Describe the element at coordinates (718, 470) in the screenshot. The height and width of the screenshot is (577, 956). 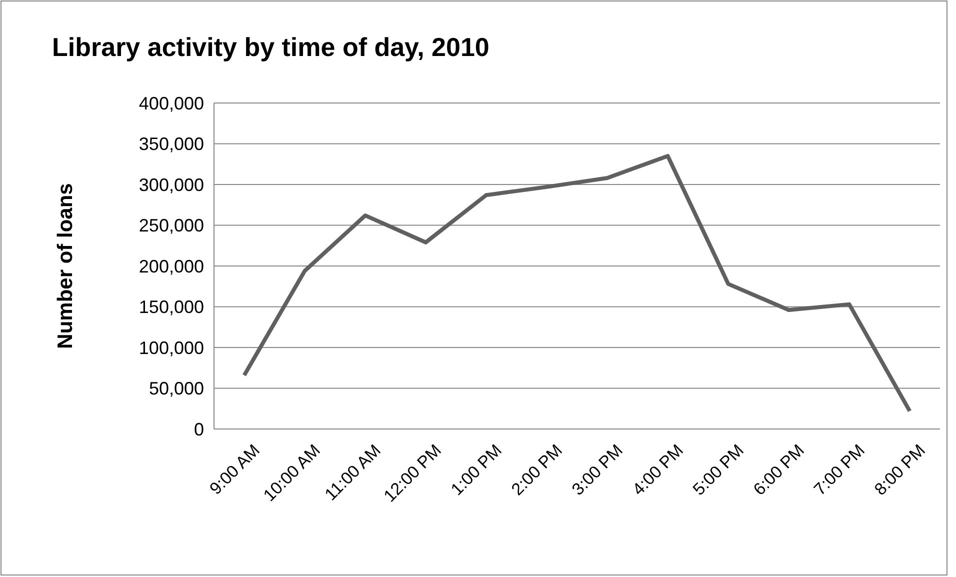
I see `x-tick-label: 5:00 PM` at that location.